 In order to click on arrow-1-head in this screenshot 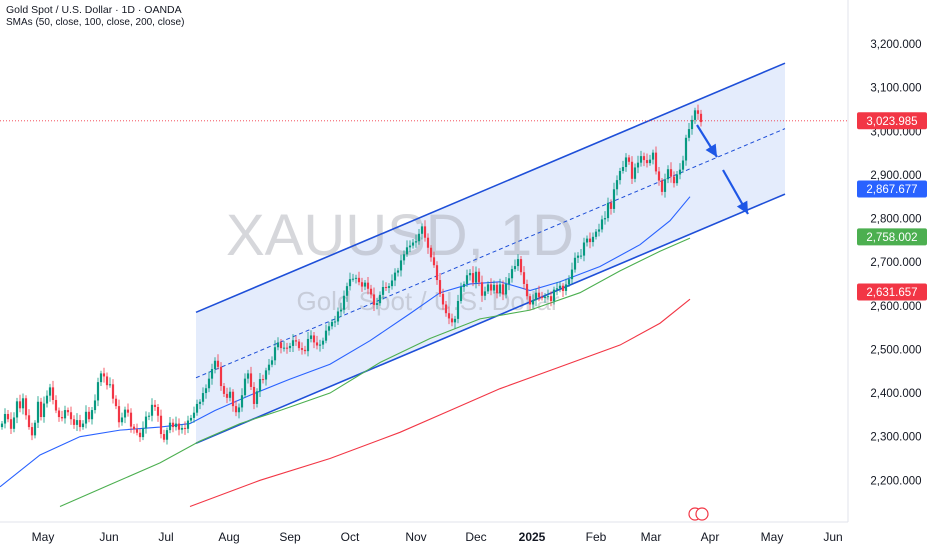, I will do `click(711, 150)`.